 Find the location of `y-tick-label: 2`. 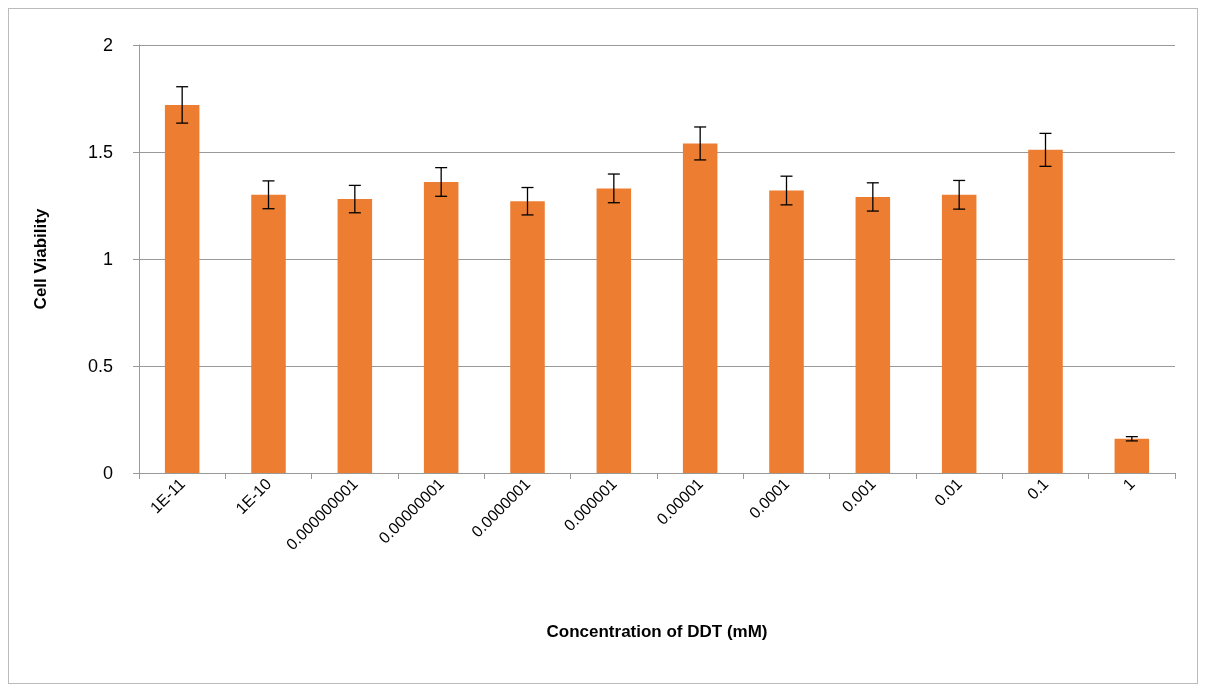

y-tick-label: 2 is located at coordinates (107, 45).